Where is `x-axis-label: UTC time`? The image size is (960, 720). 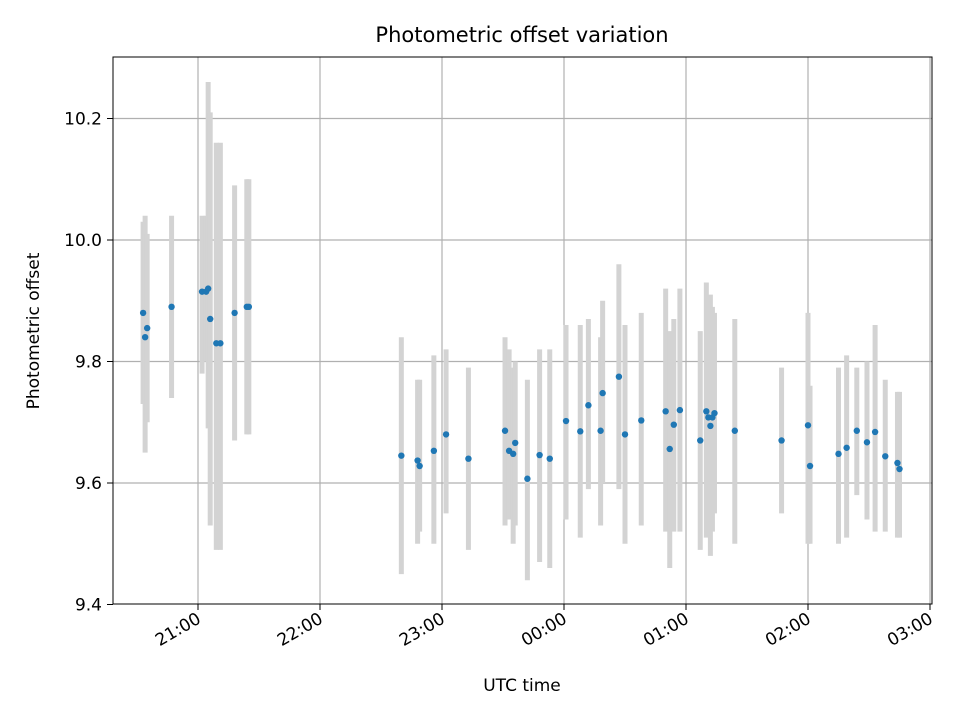
x-axis-label: UTC time is located at coordinates (522, 686).